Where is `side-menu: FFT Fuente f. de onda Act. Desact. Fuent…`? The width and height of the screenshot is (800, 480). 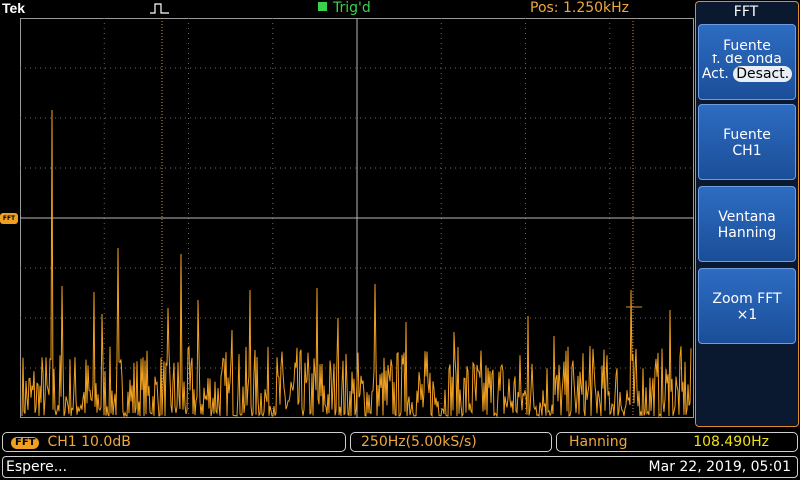 side-menu: FFT Fuente f. de onda Act. Desact. Fuent… is located at coordinates (747, 214).